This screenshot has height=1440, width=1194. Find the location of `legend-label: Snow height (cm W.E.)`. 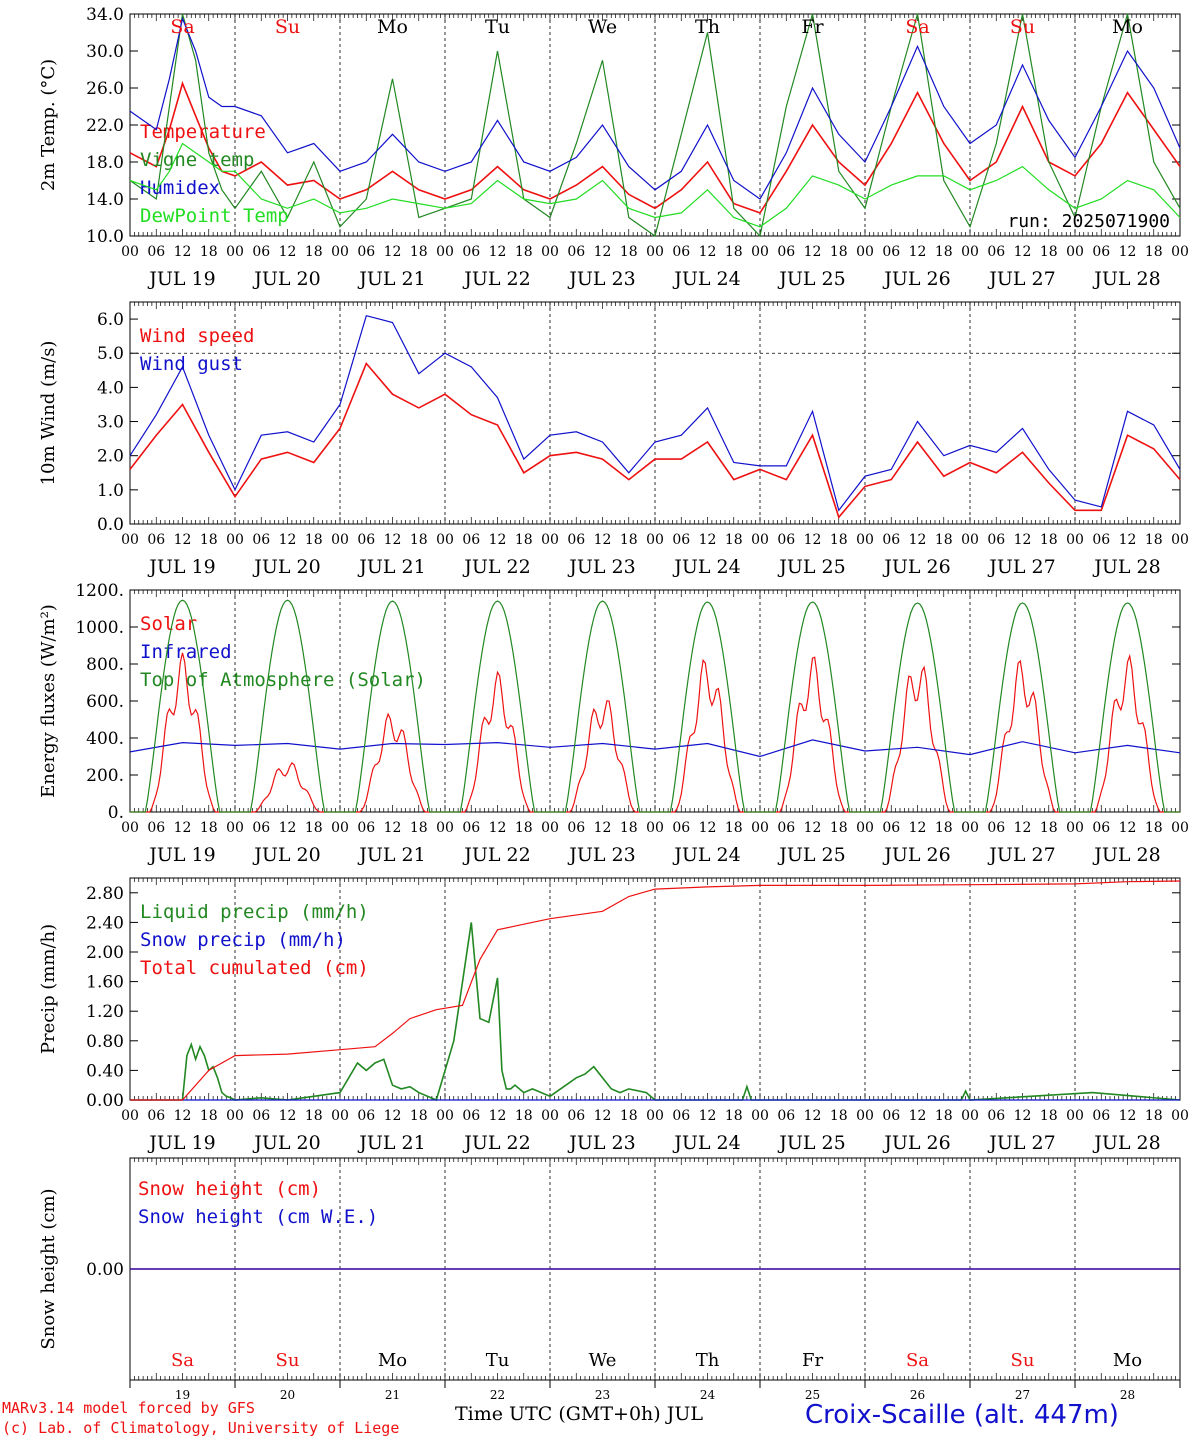

legend-label: Snow height (cm W.E.) is located at coordinates (258, 1217).